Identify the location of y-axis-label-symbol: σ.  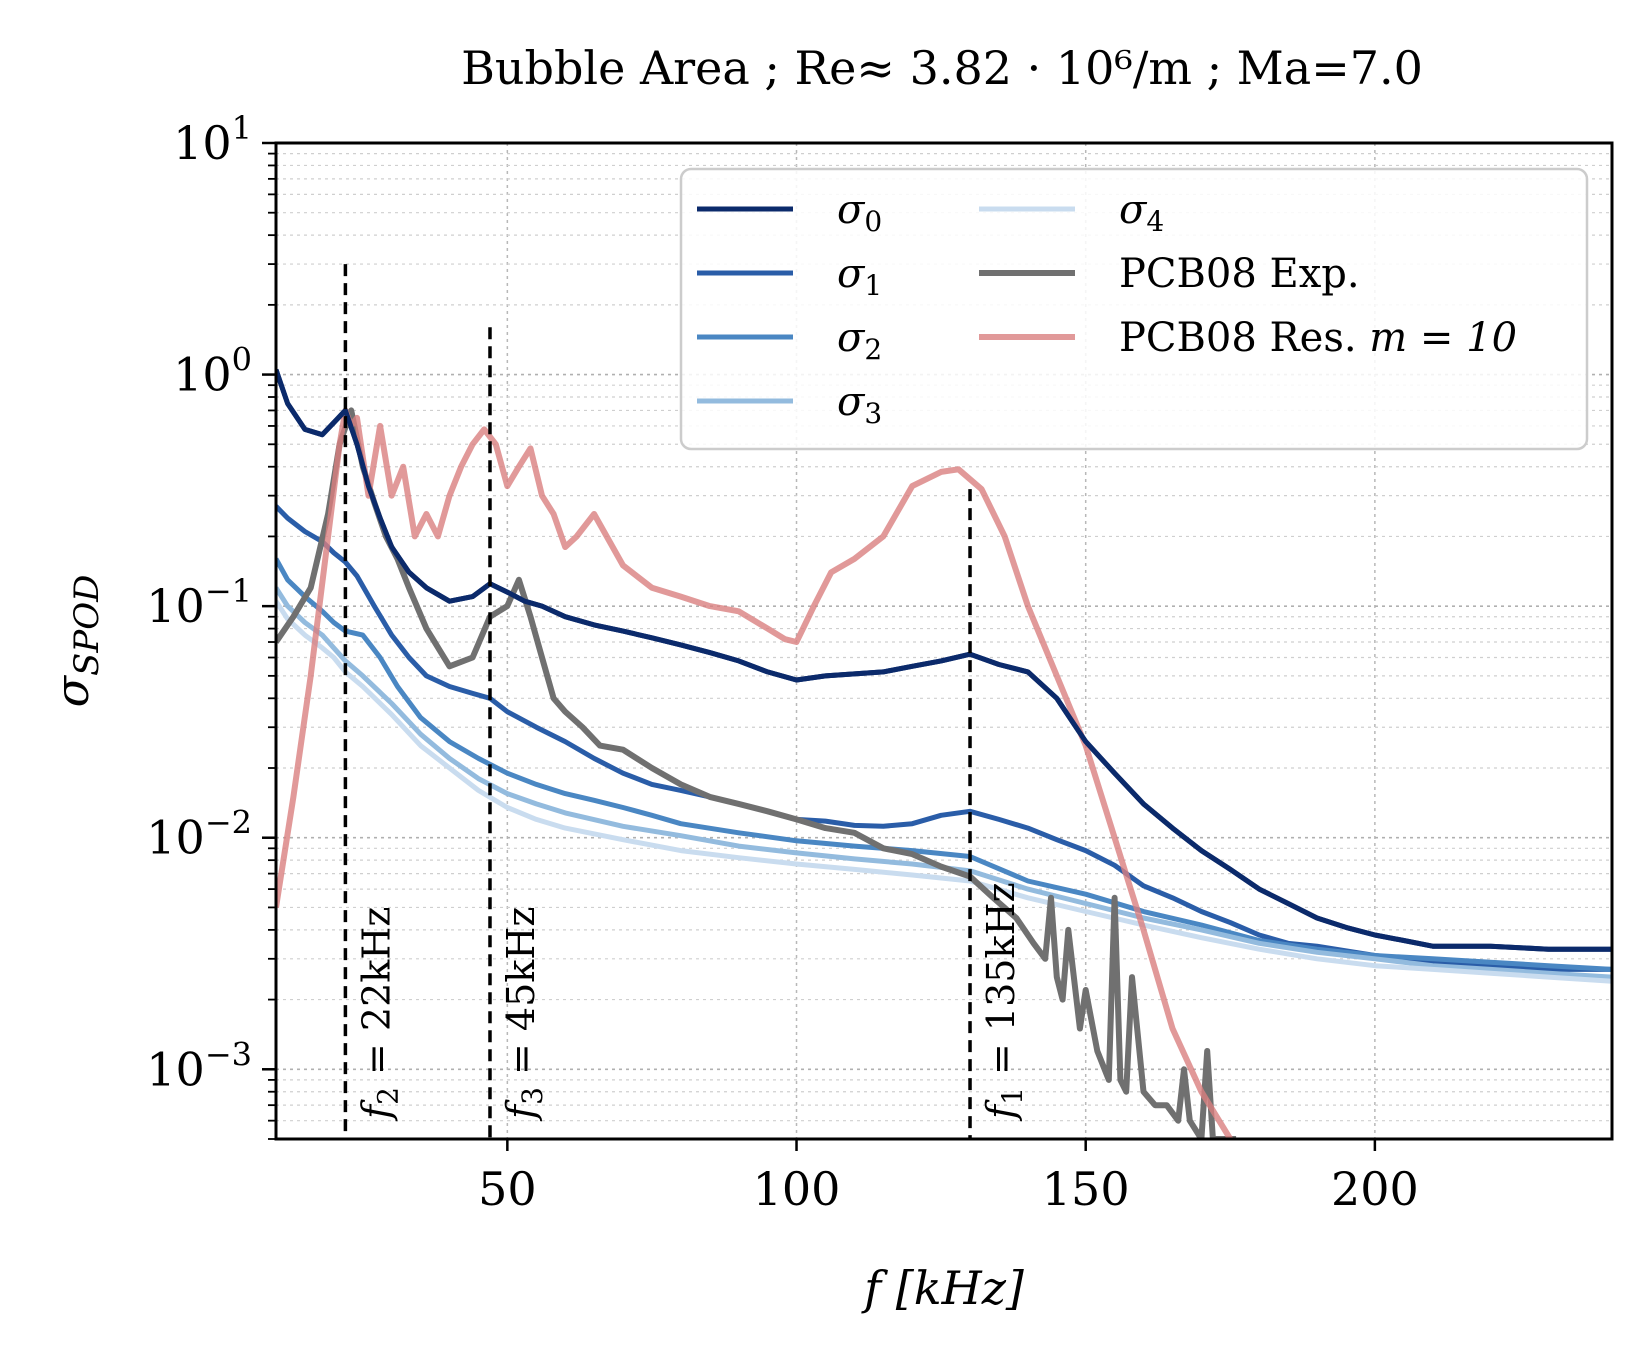
(72, 690).